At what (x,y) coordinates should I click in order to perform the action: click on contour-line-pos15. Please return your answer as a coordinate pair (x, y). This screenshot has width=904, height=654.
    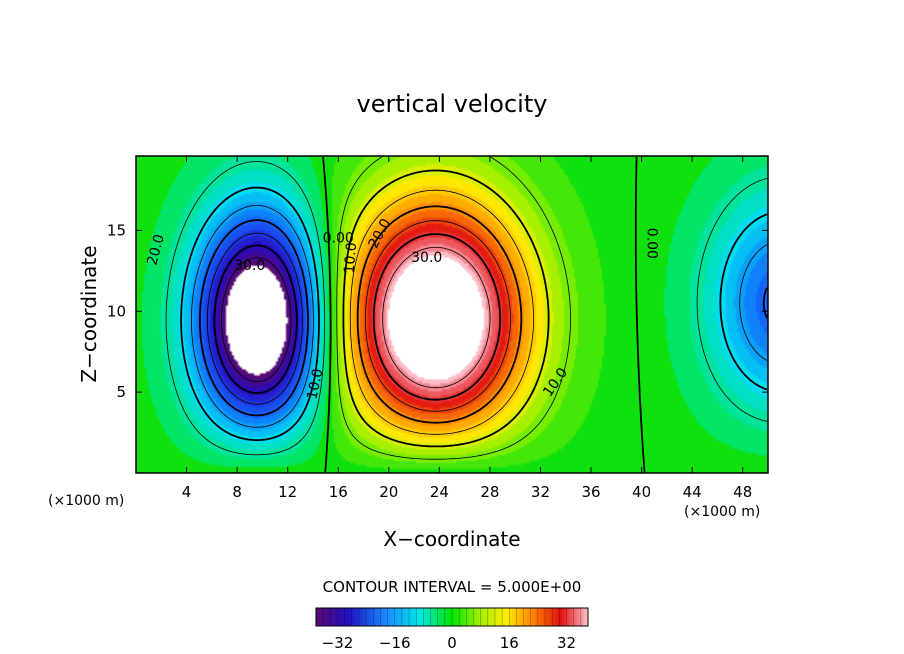
    Looking at the image, I should click on (441, 312).